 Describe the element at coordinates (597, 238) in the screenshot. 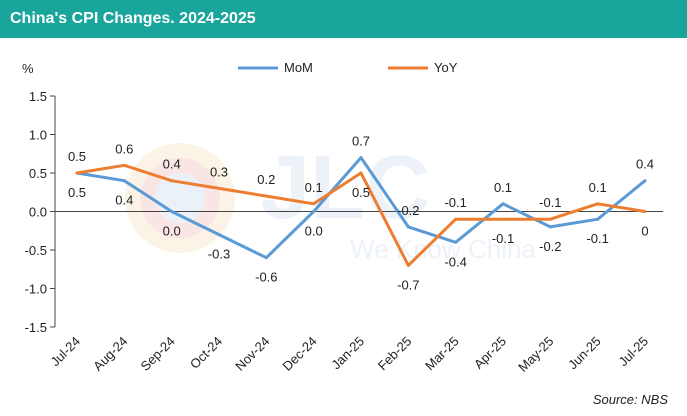

I see `data-label-mom: -0.1` at that location.